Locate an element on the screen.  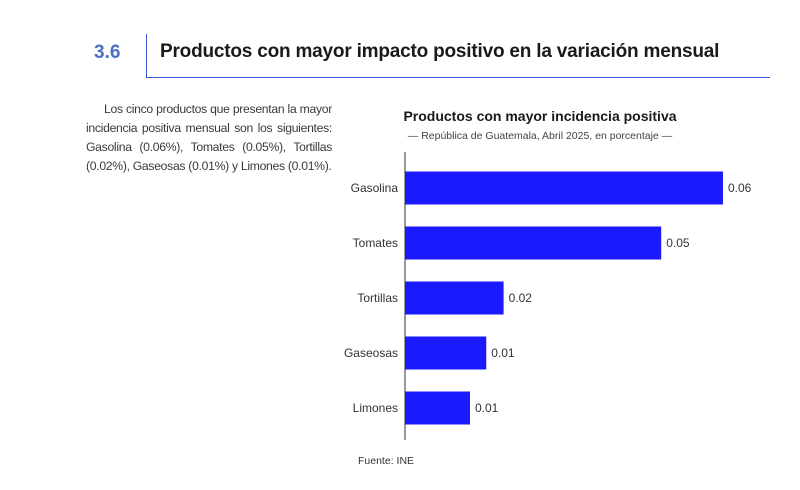
category-label: Tortillas is located at coordinates (377, 298).